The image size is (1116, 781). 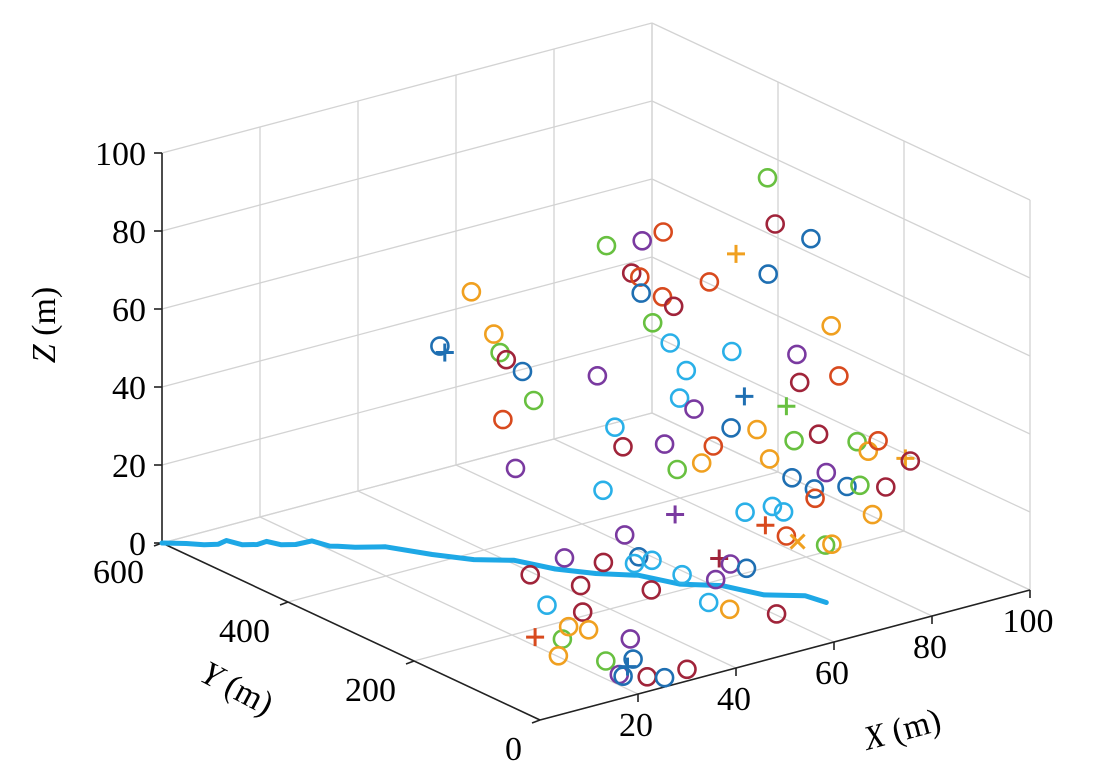 What do you see at coordinates (244, 631) in the screenshot?
I see `y-tick-label: 400` at bounding box center [244, 631].